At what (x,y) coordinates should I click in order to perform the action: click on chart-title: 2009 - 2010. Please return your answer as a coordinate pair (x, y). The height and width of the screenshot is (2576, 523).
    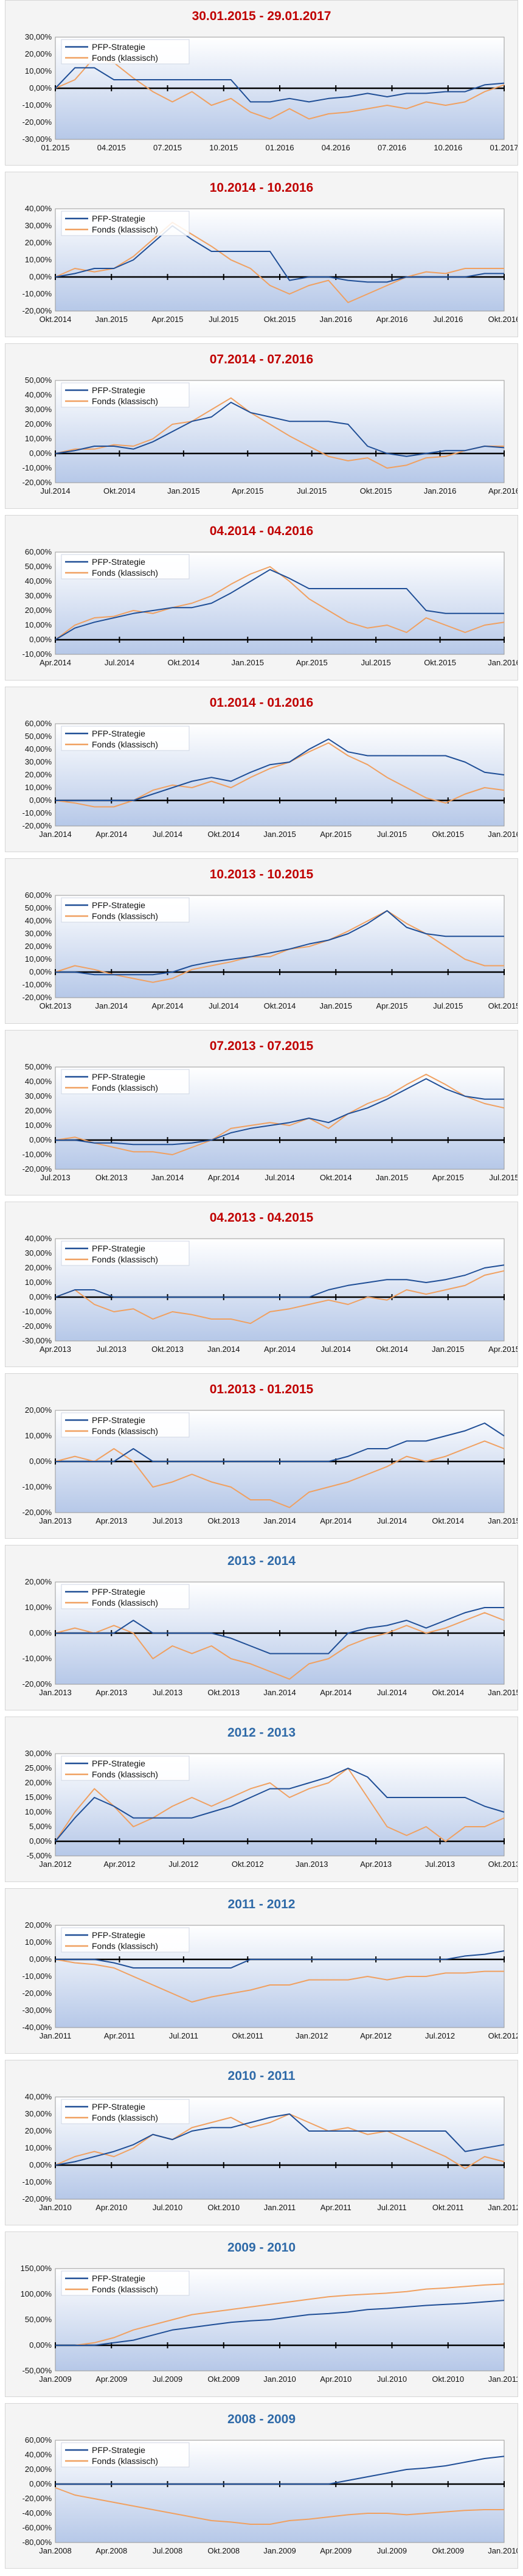
    Looking at the image, I should click on (261, 2248).